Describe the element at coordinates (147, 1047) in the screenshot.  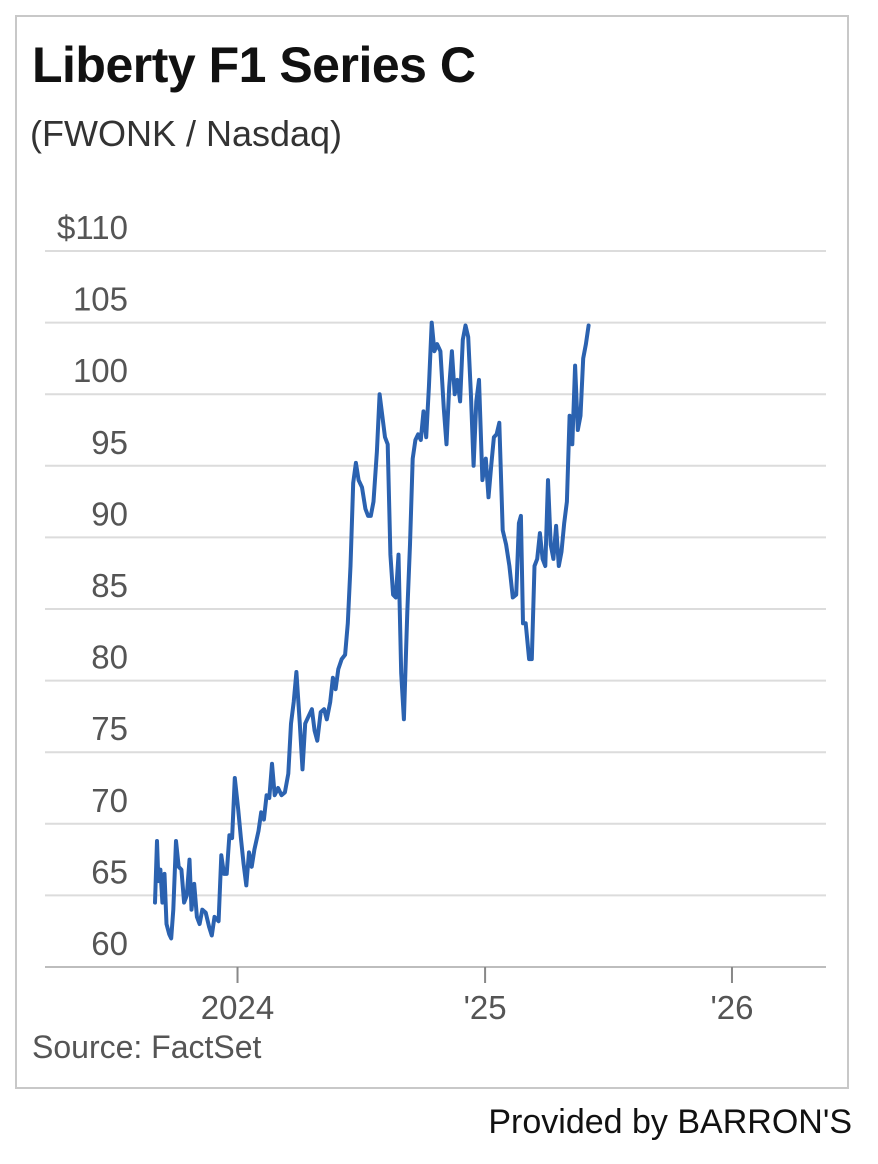
I see `source-note: Source: FactSet` at that location.